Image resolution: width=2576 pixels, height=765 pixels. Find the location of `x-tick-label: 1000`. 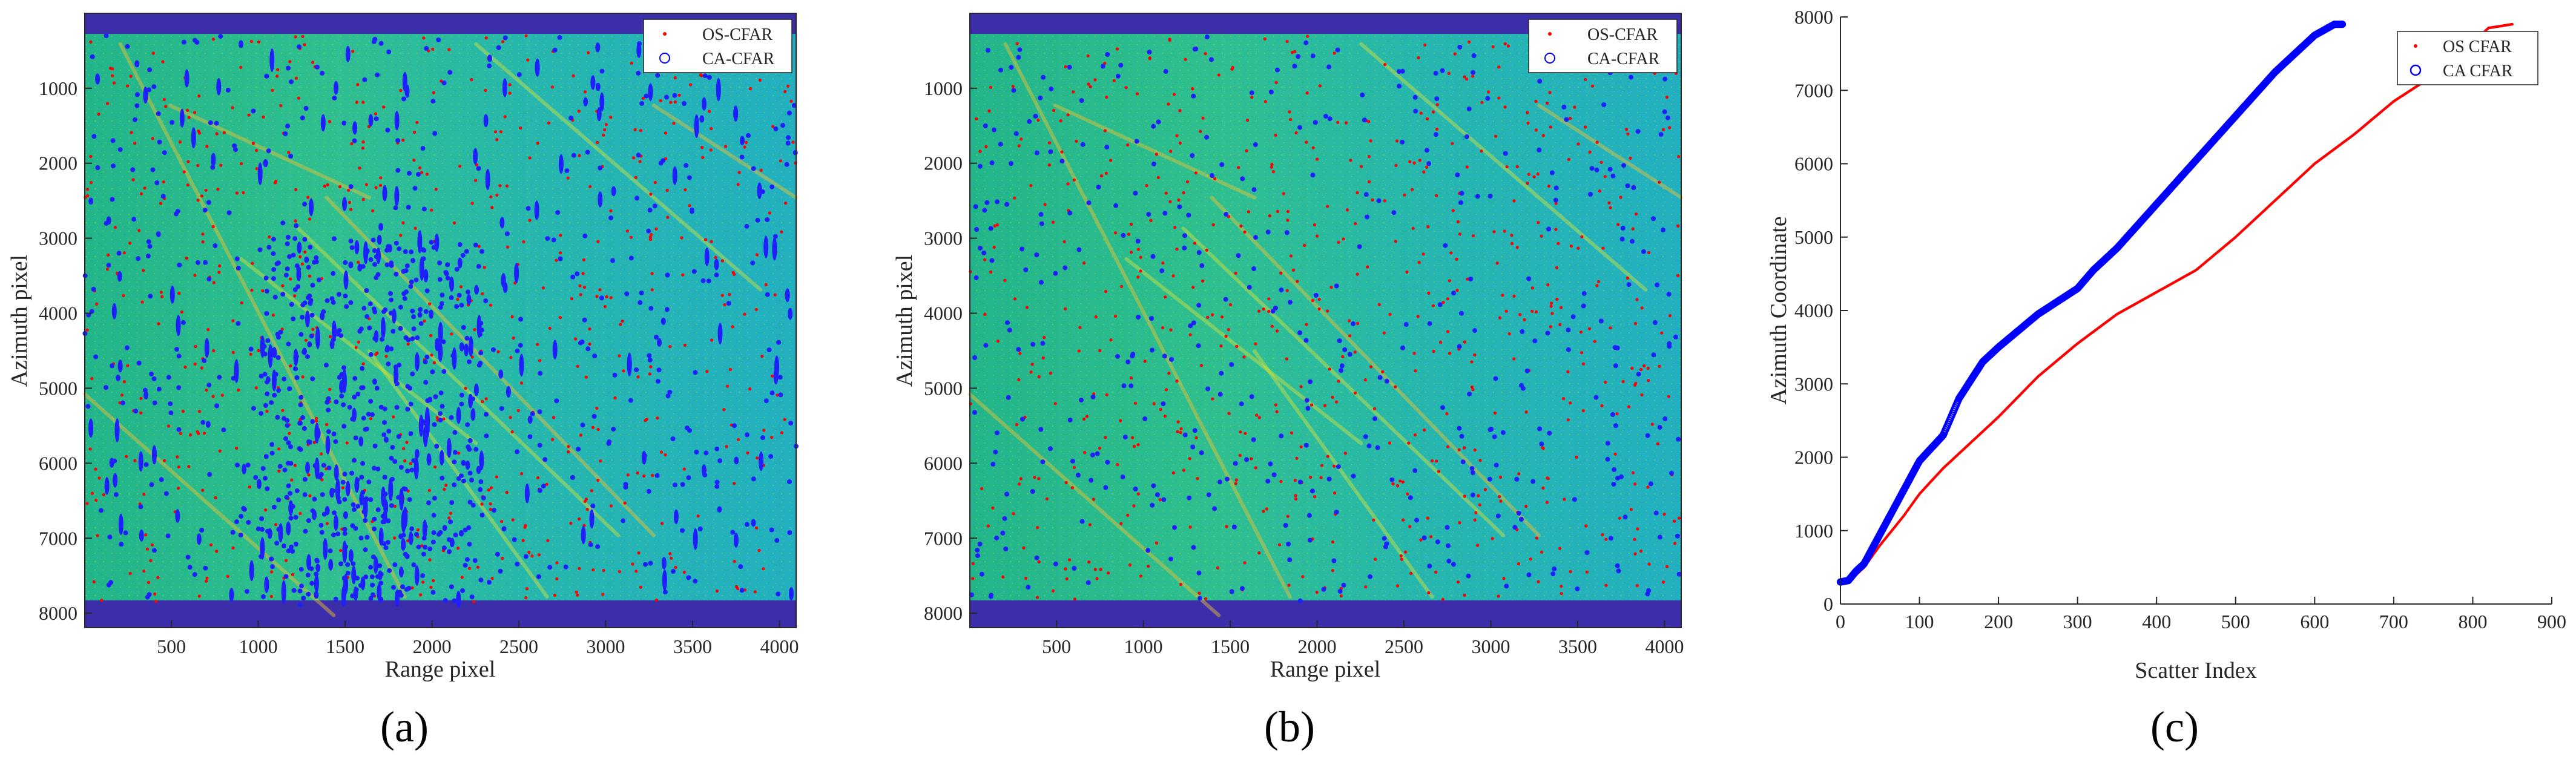

x-tick-label: 1000 is located at coordinates (1143, 646).